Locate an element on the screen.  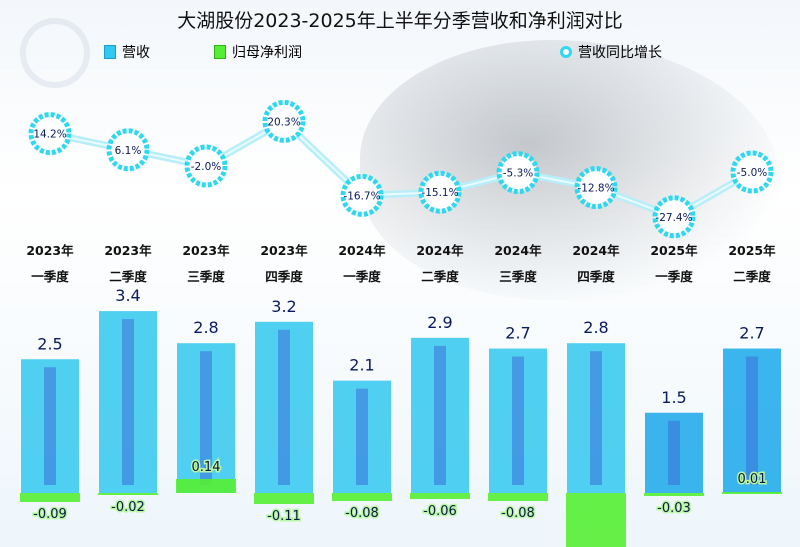
quarter-label: 2024年 一季度 is located at coordinates (362, 264).